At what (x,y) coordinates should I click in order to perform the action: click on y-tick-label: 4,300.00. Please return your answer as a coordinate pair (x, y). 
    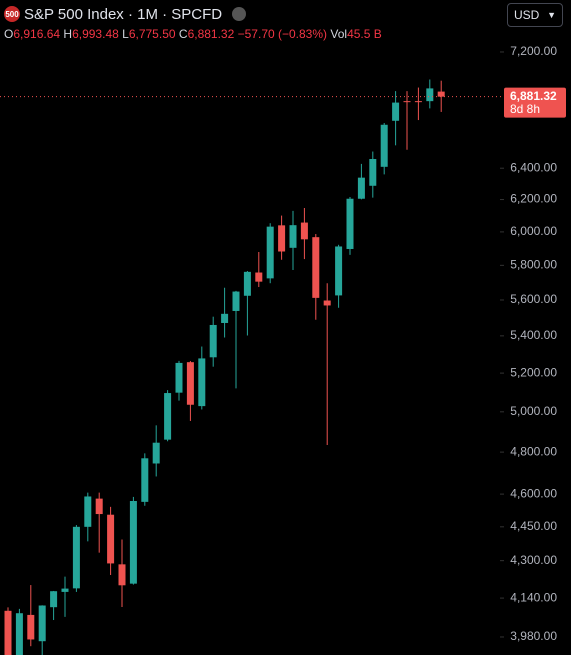
    Looking at the image, I should click on (533, 560).